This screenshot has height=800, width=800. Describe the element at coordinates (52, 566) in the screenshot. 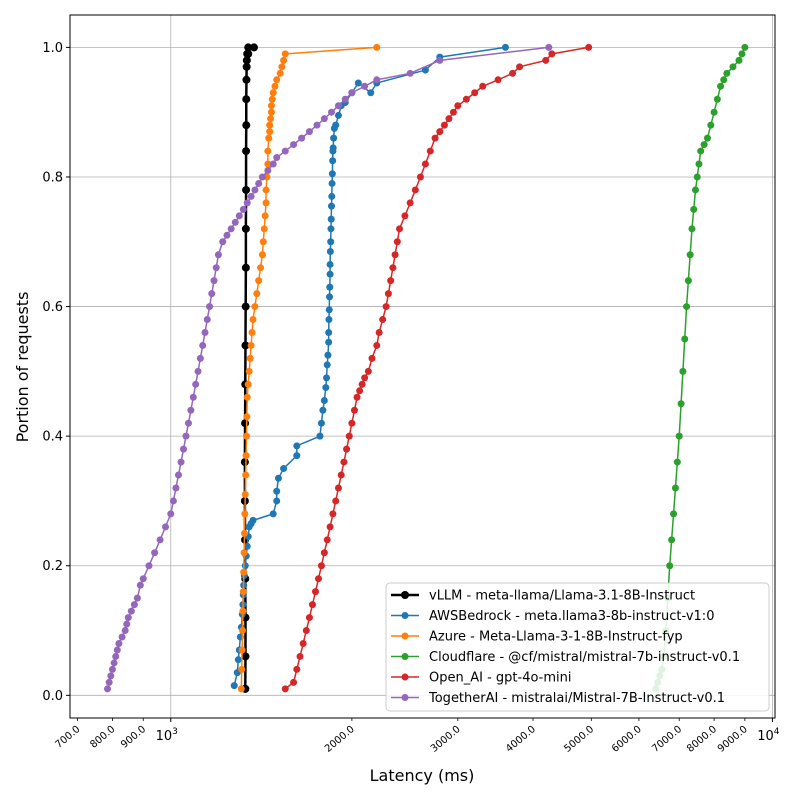

I see `y-tick-label: 0.2` at that location.